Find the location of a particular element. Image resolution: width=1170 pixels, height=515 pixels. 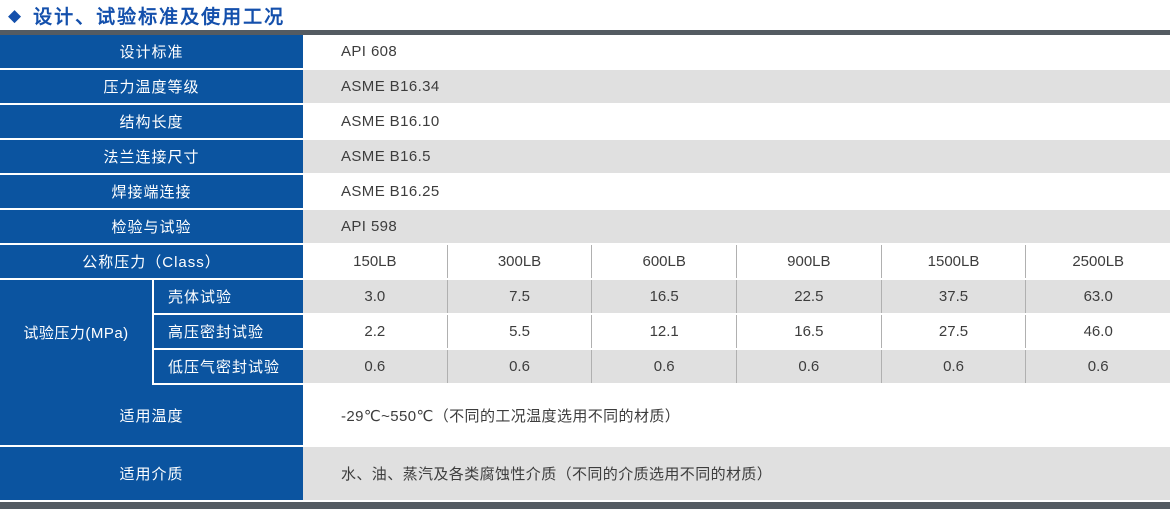

table-row-weld-end: 焊接端连接 ASME B16.25 is located at coordinates (585, 192).